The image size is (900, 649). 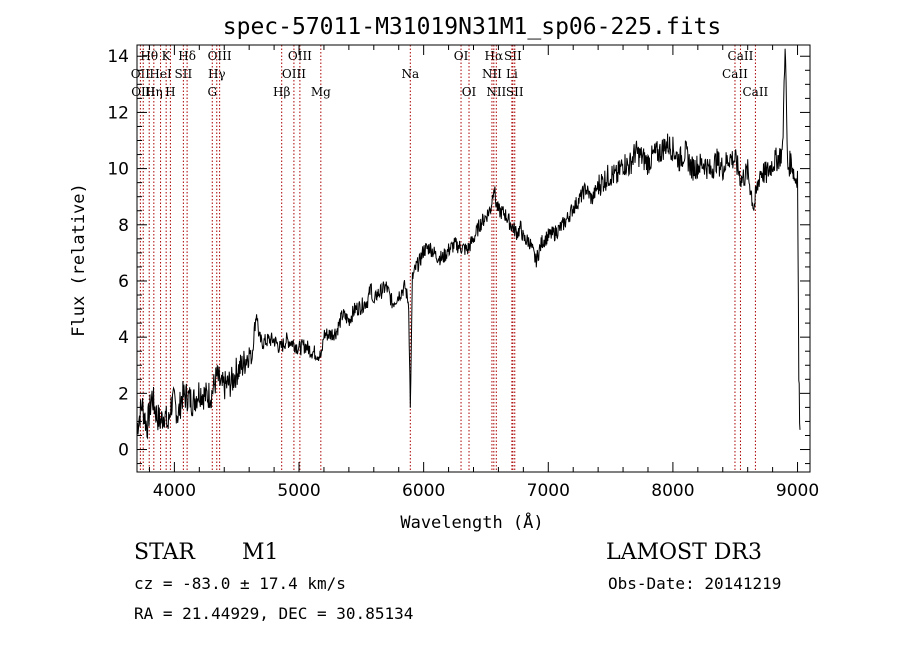 What do you see at coordinates (79, 260) in the screenshot?
I see `y-axis-label: Flux (relative)` at bounding box center [79, 260].